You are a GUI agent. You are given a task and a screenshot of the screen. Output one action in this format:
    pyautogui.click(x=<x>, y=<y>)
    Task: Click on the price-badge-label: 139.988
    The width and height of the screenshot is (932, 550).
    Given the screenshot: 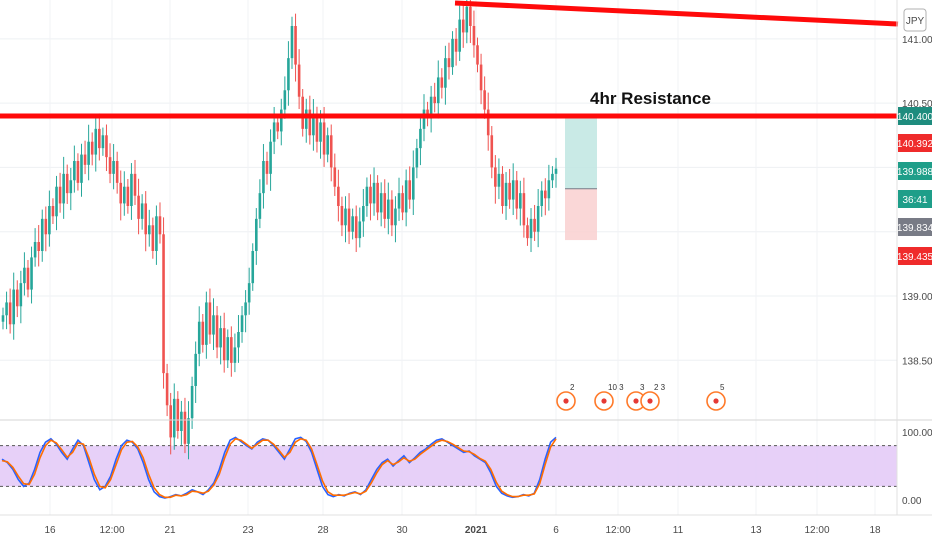 What is the action you would take?
    pyautogui.click(x=914, y=172)
    